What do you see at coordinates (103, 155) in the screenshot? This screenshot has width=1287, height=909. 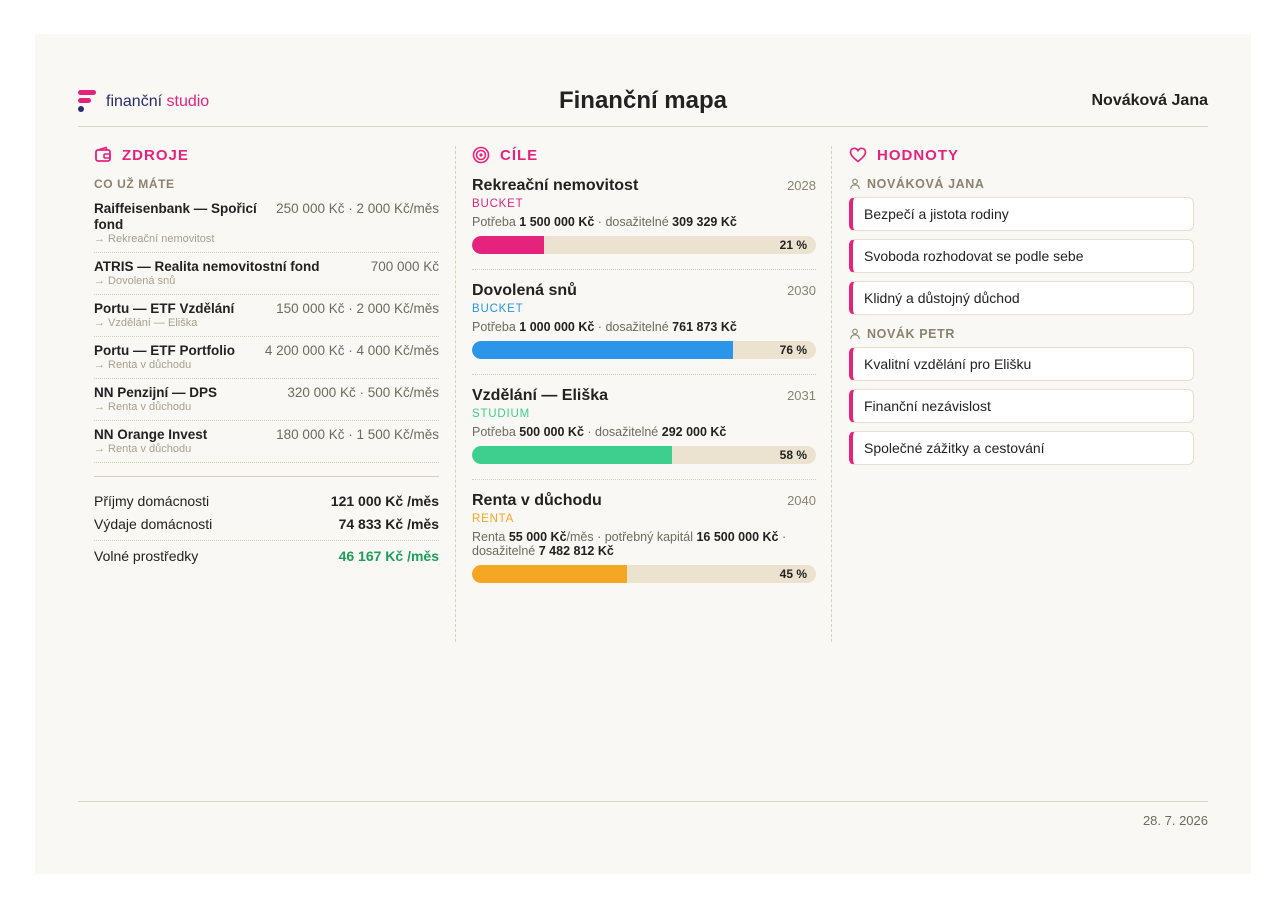 I see `wallet-icon` at bounding box center [103, 155].